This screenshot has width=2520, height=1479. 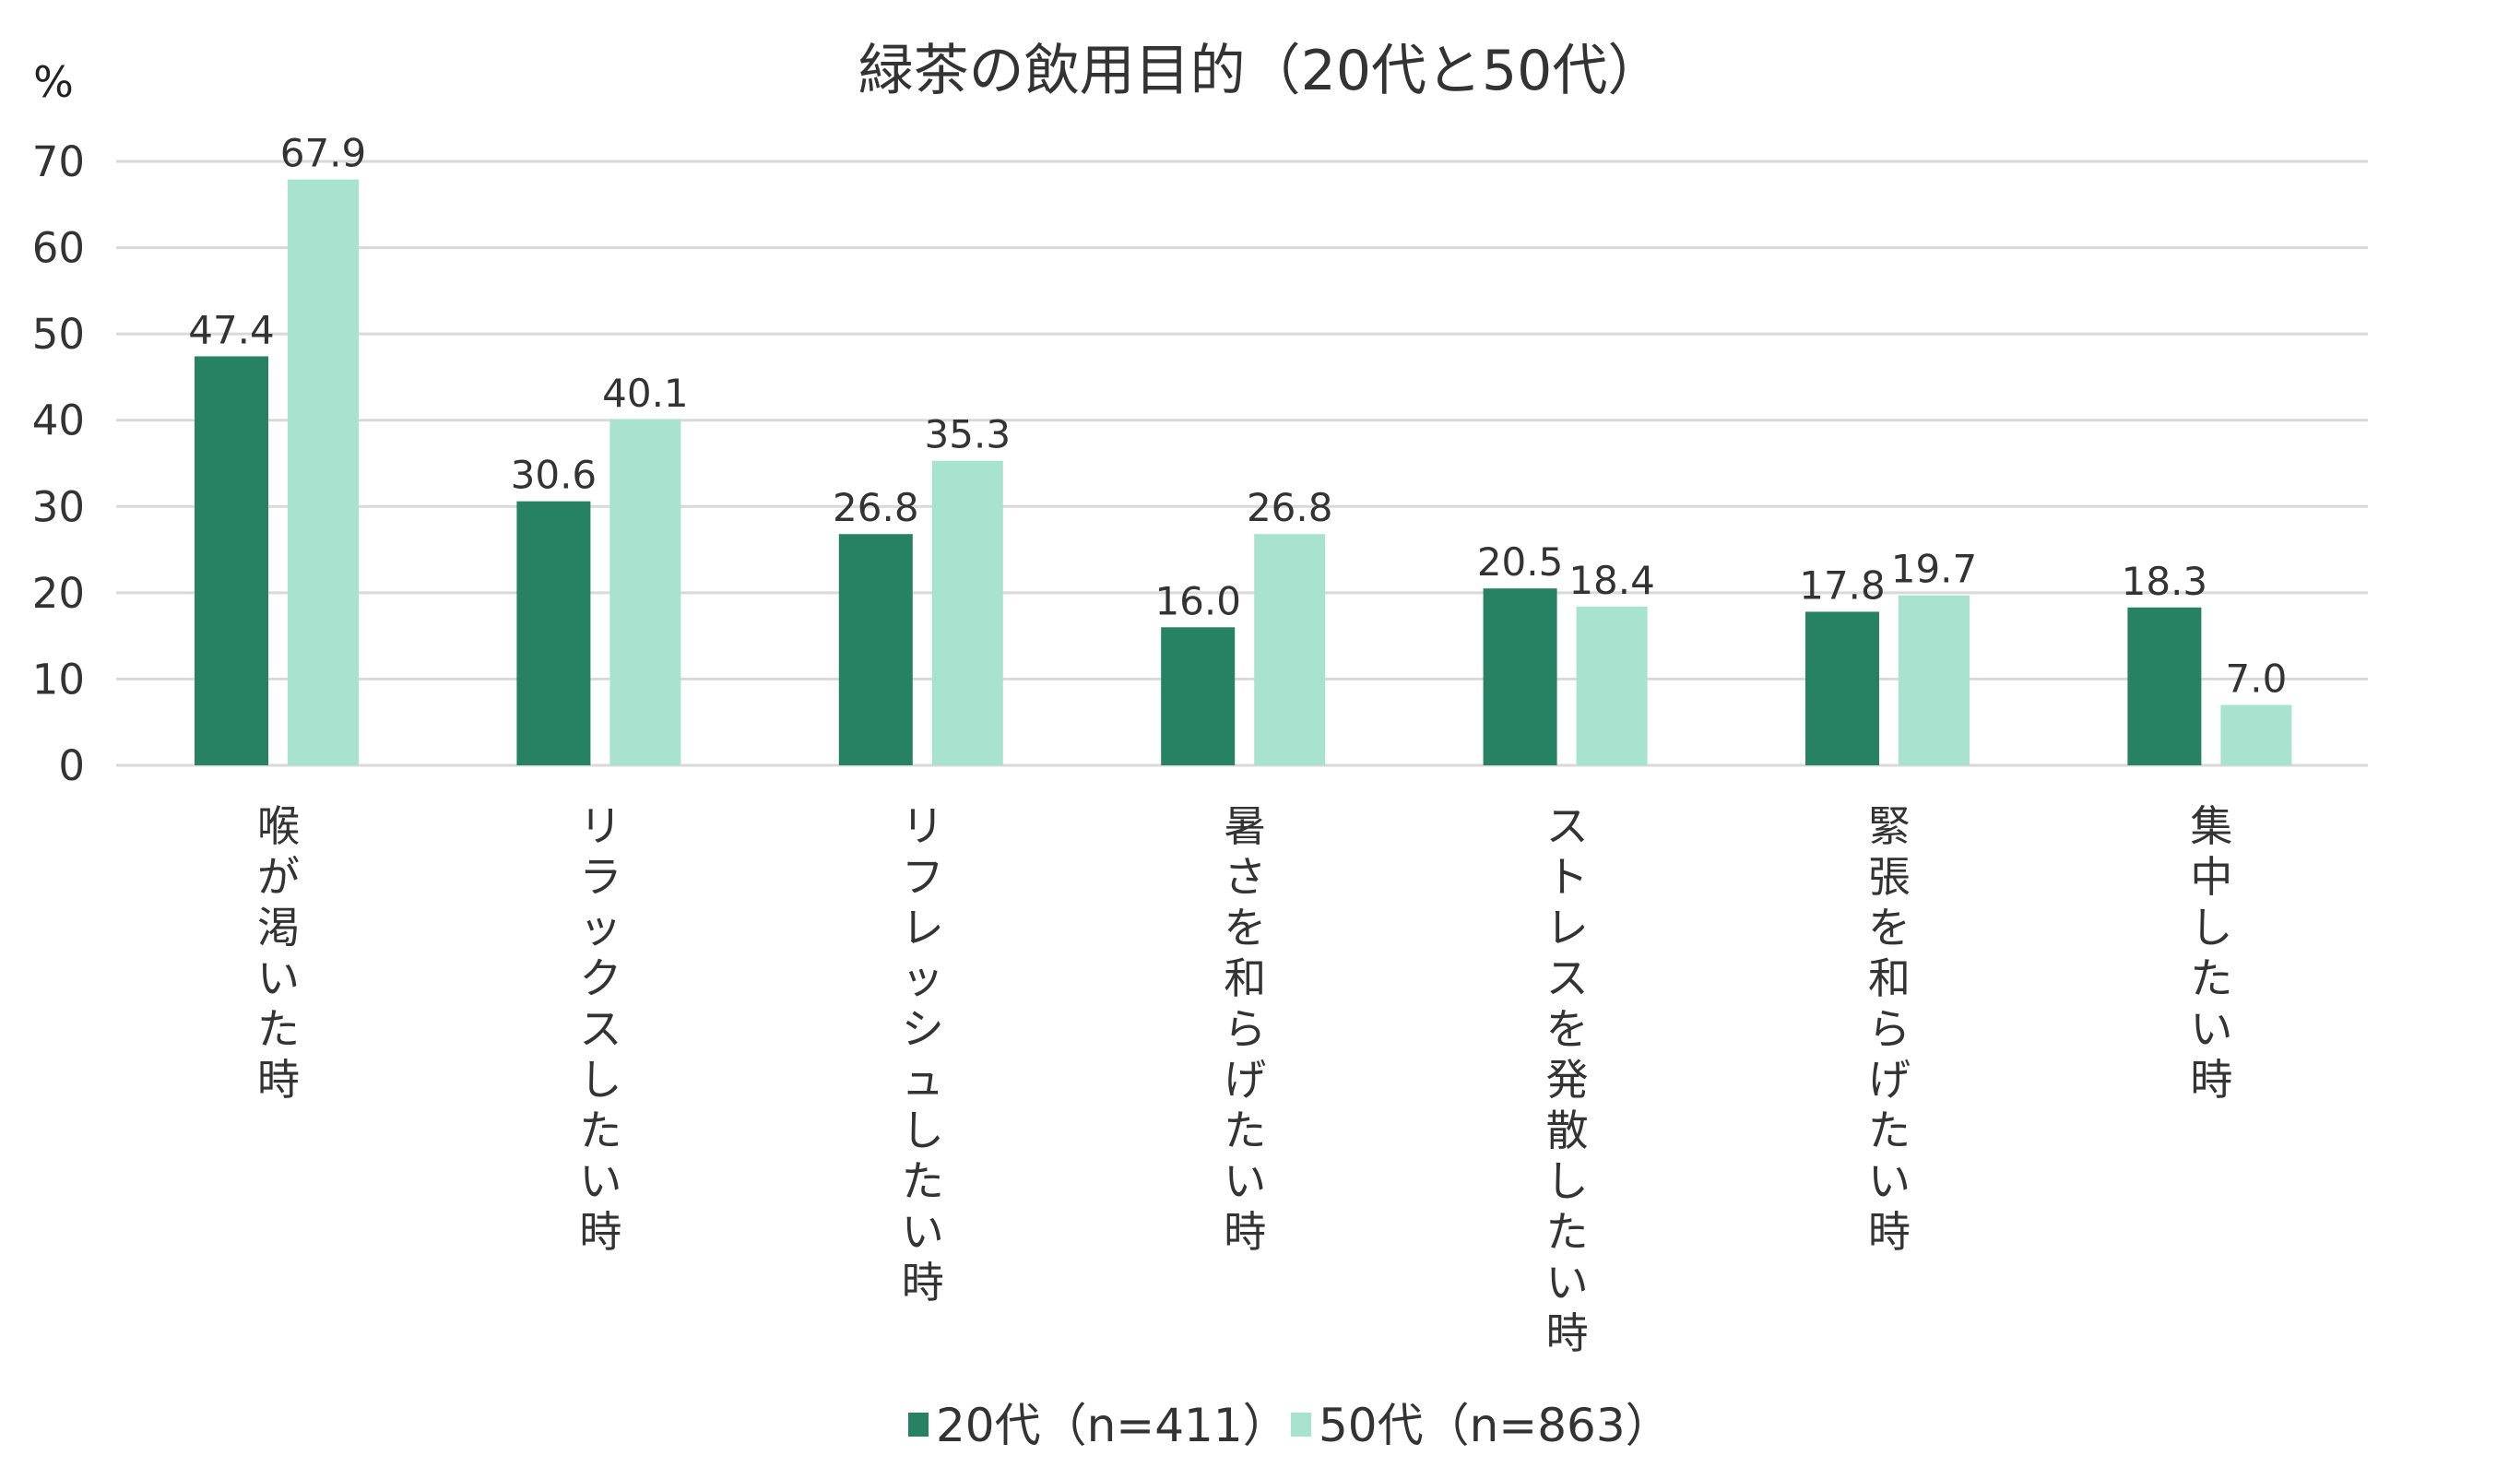 I want to click on category-label-char: ト, so click(x=1567, y=877).